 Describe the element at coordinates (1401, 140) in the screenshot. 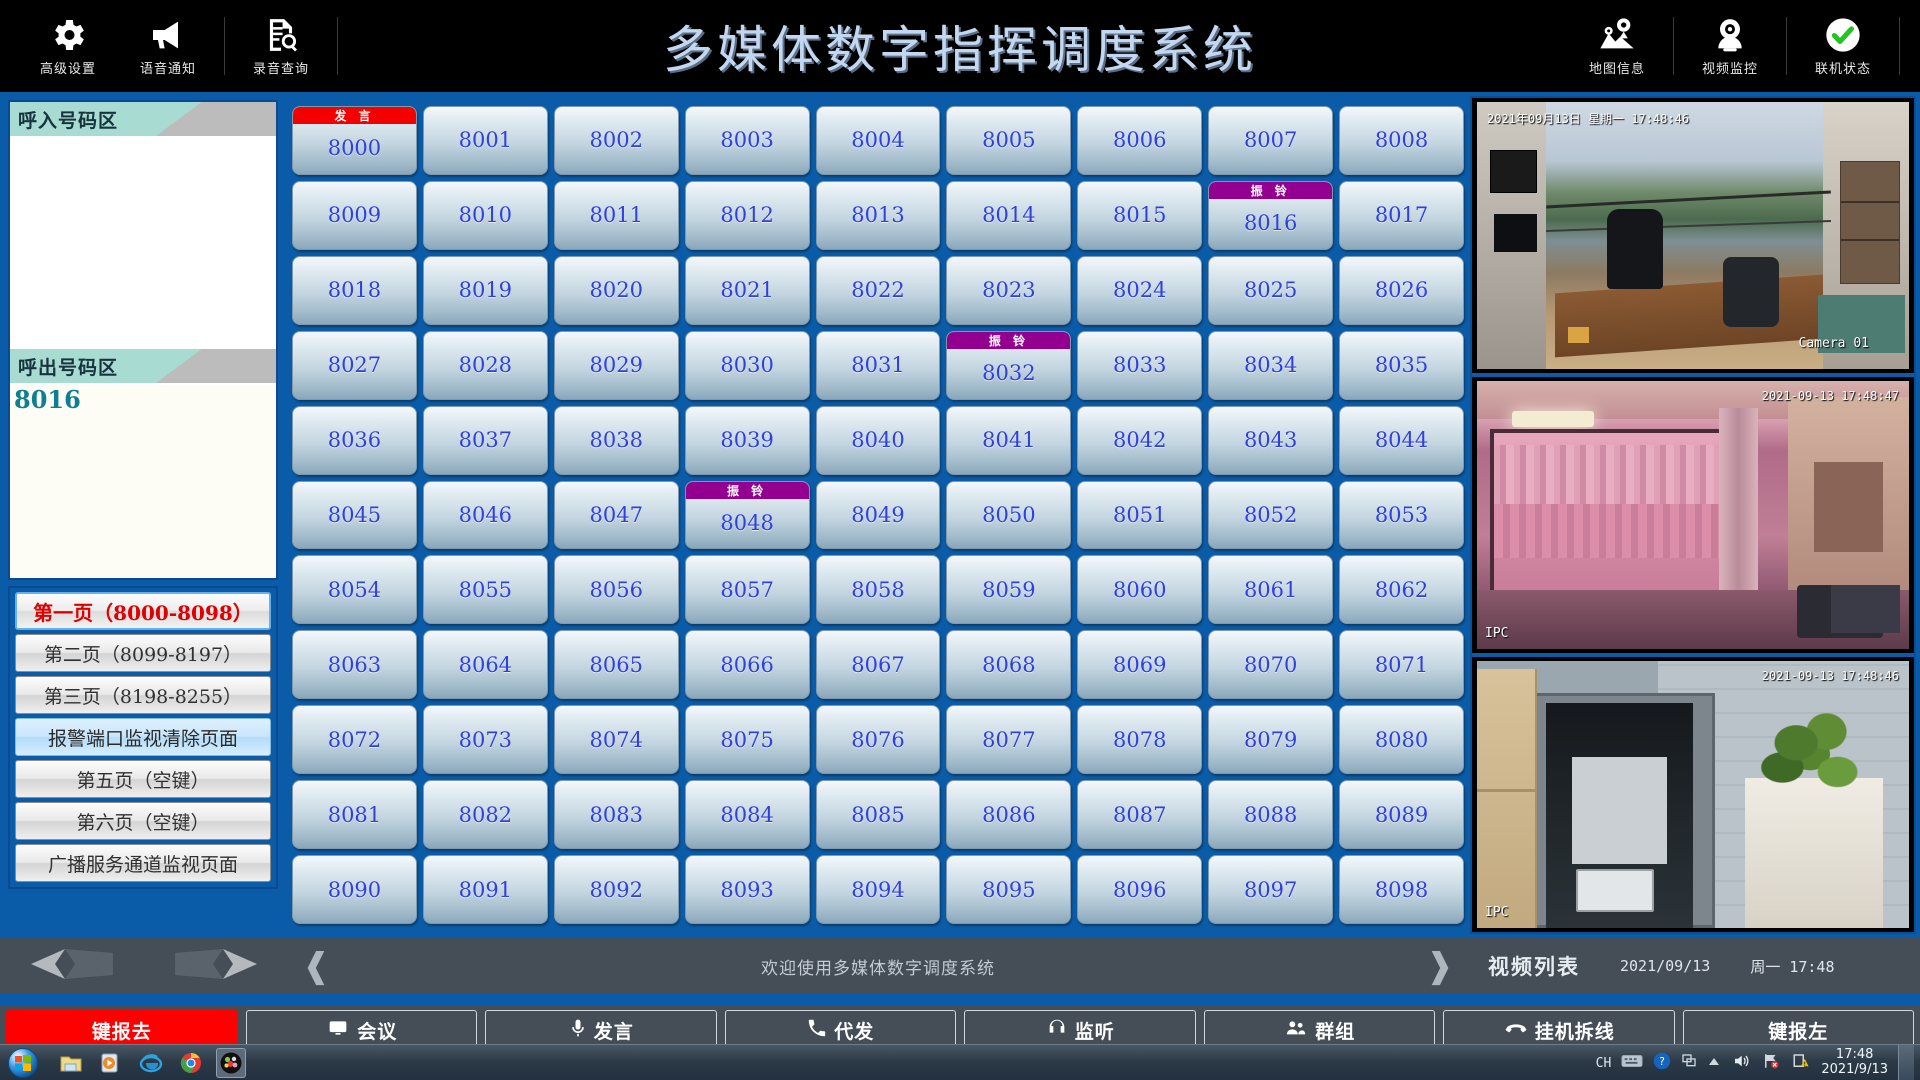

I see `extension-button-8008: 8008` at that location.